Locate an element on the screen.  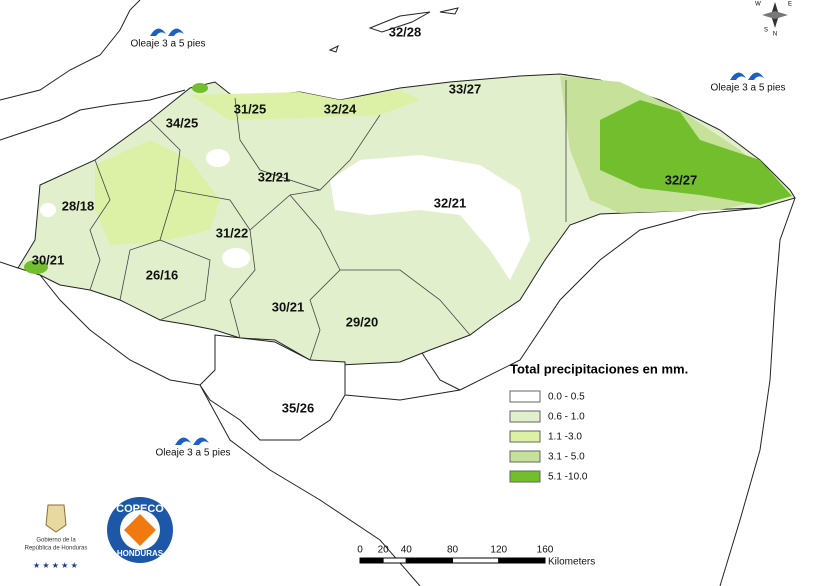
copeco-subtext: HONDURAS is located at coordinates (140, 553).